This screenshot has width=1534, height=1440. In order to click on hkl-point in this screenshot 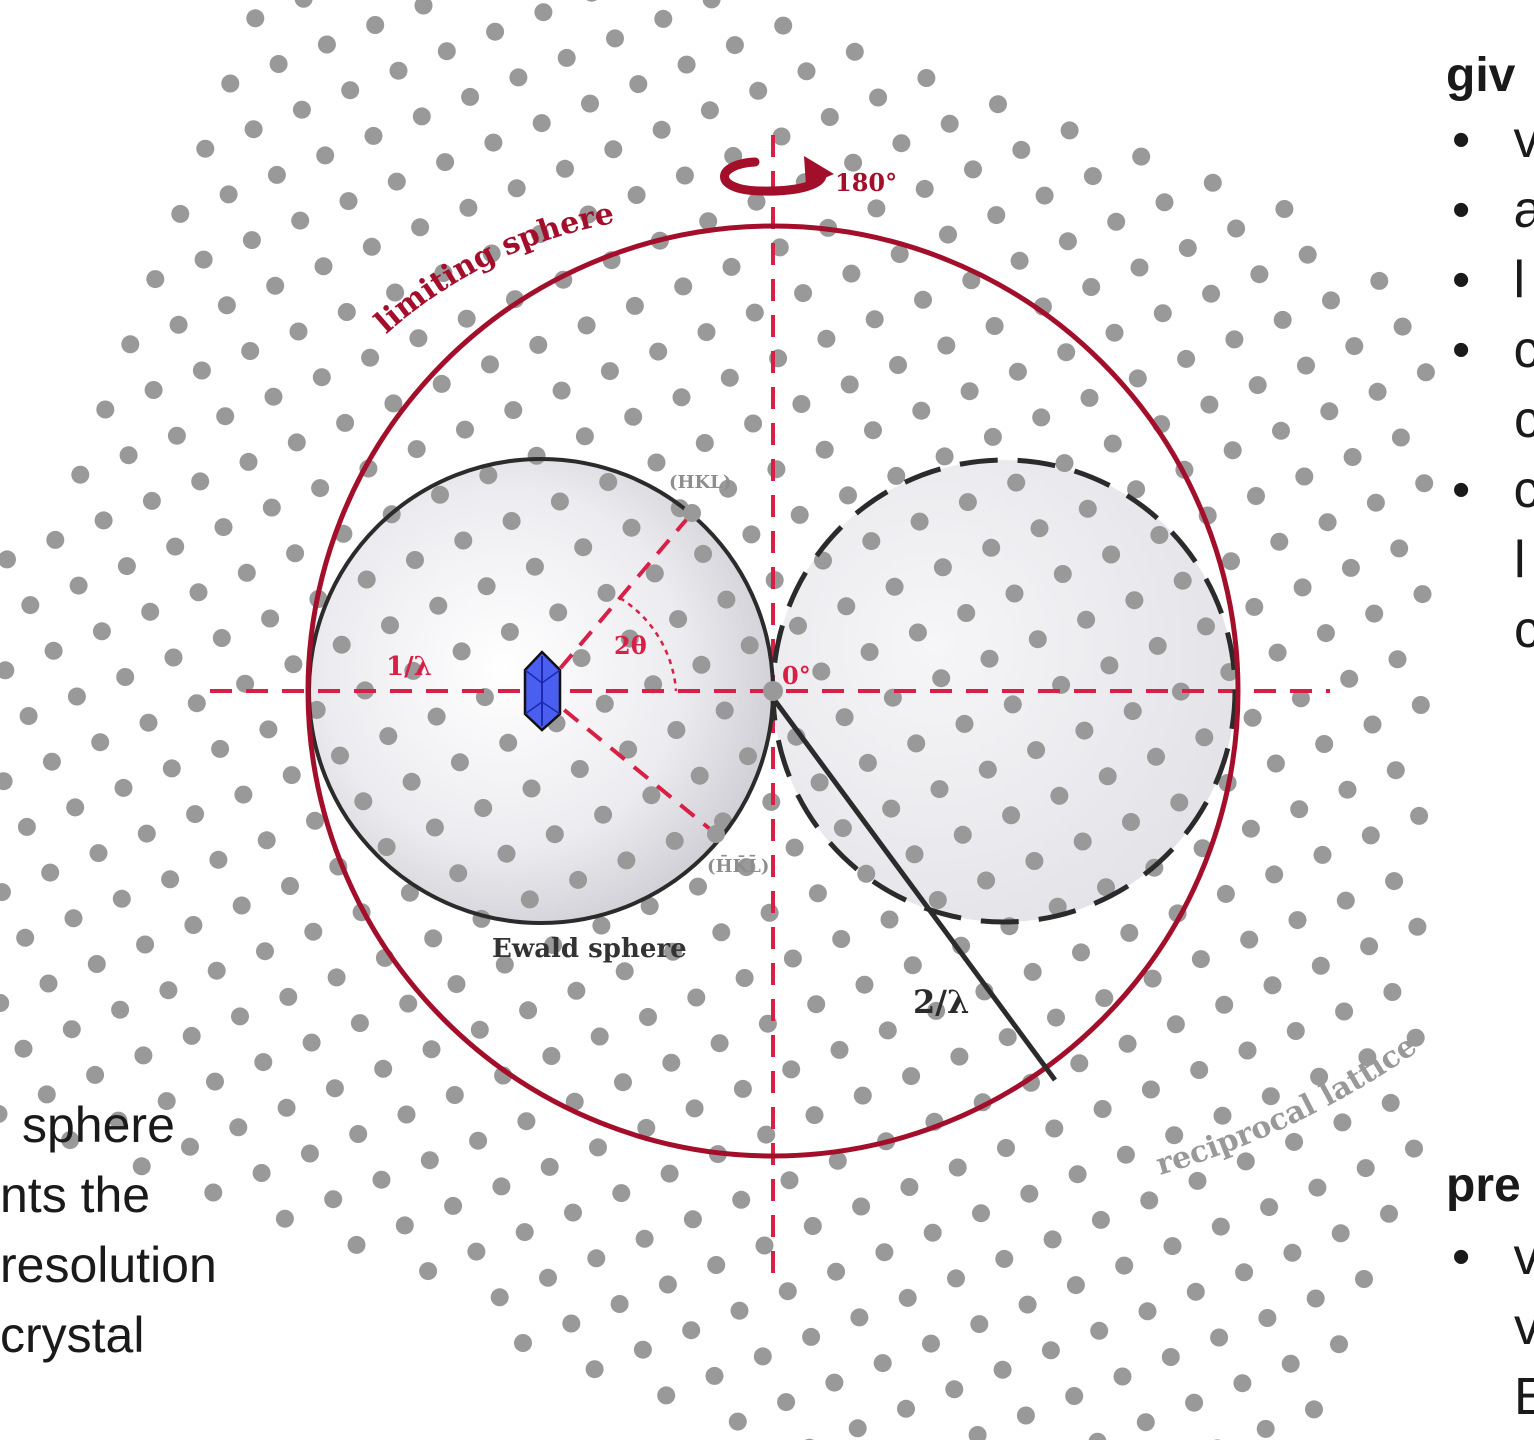, I will do `click(692, 513)`.